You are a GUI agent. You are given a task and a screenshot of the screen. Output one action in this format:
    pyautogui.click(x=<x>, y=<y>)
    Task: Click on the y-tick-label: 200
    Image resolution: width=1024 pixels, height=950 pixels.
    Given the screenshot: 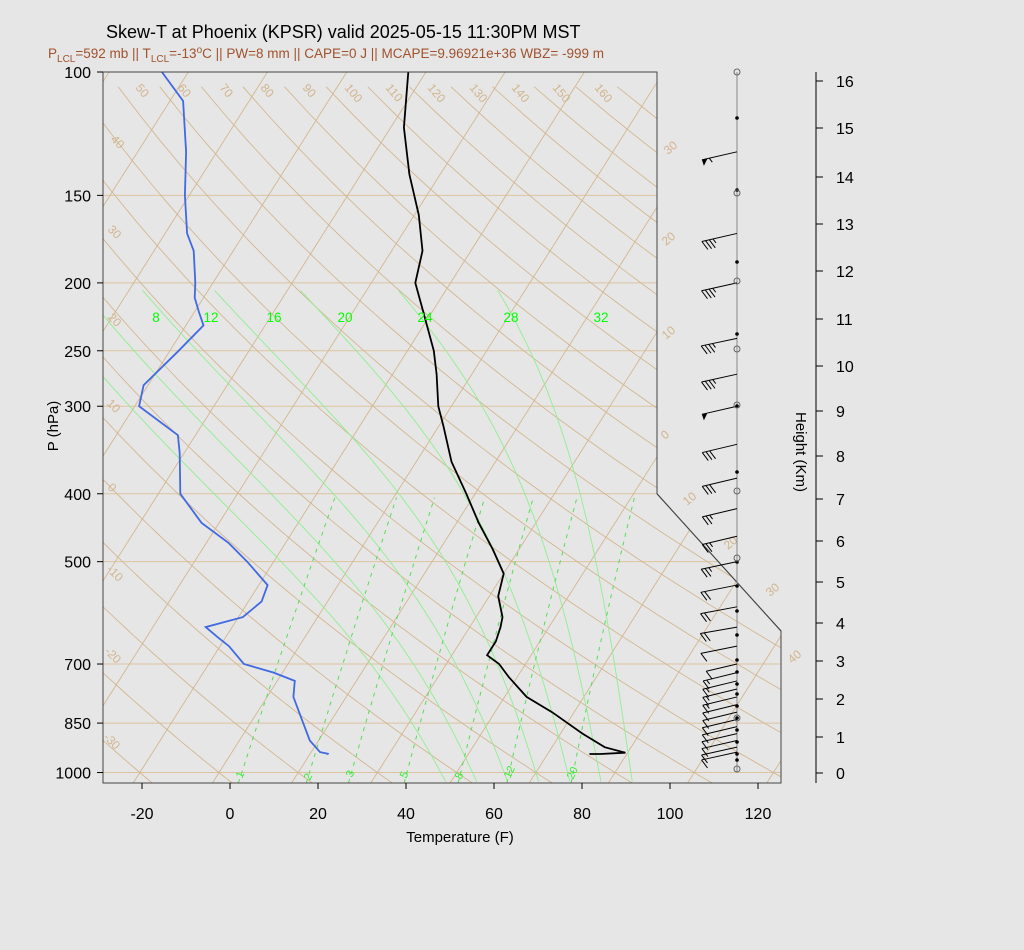 What is the action you would take?
    pyautogui.click(x=77, y=284)
    